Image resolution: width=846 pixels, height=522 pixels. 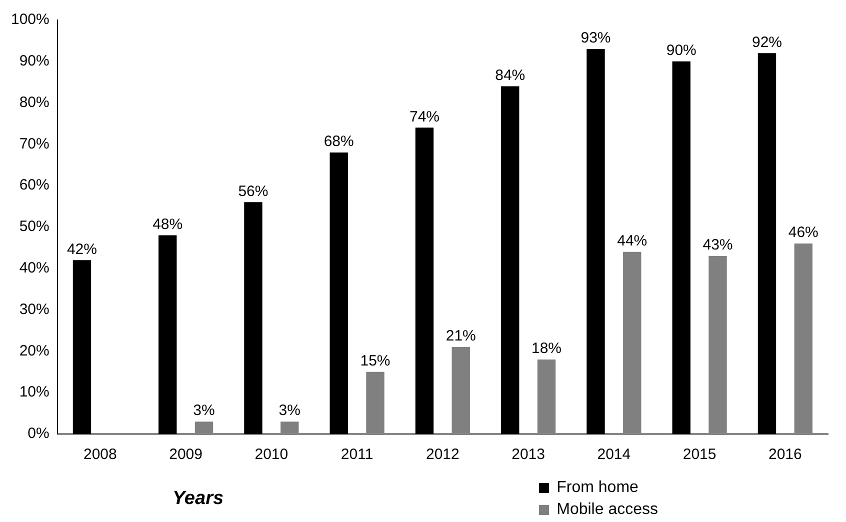 What do you see at coordinates (34, 185) in the screenshot?
I see `y-tick-label: 60%` at bounding box center [34, 185].